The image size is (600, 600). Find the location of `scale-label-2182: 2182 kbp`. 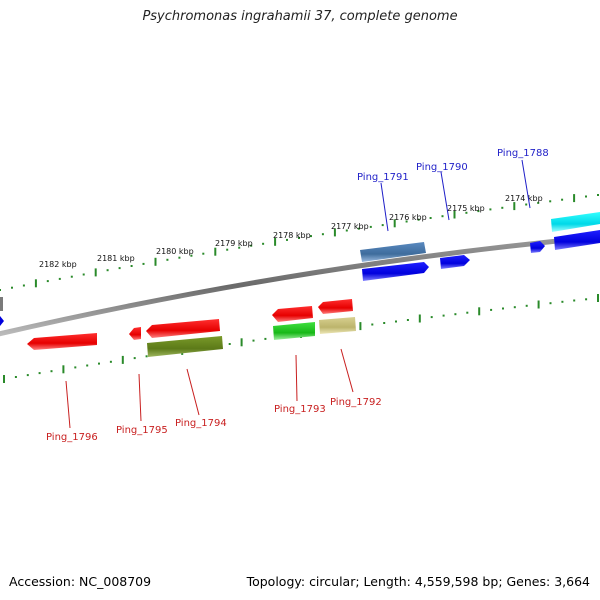

scale-label-2182: 2182 kbp is located at coordinates (58, 264).